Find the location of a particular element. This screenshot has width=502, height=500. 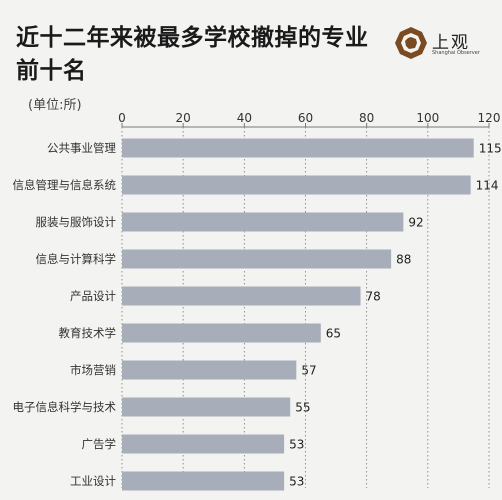

brand-name: 上观 is located at coordinates (451, 43).